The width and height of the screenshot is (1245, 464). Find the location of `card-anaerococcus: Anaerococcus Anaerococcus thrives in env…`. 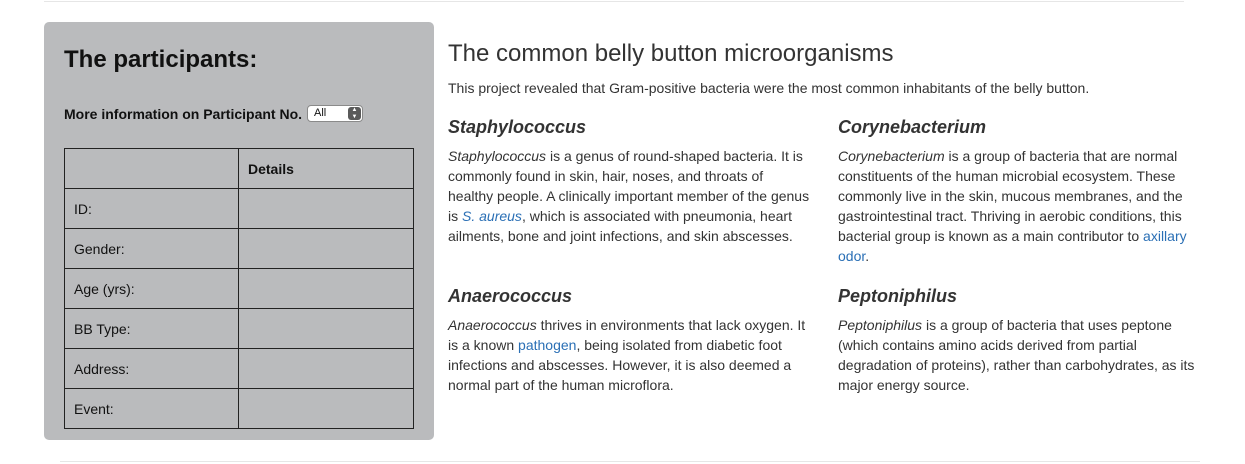

card-anaerococcus: Anaerococcus Anaerococcus thrives in env… is located at coordinates (629, 340).